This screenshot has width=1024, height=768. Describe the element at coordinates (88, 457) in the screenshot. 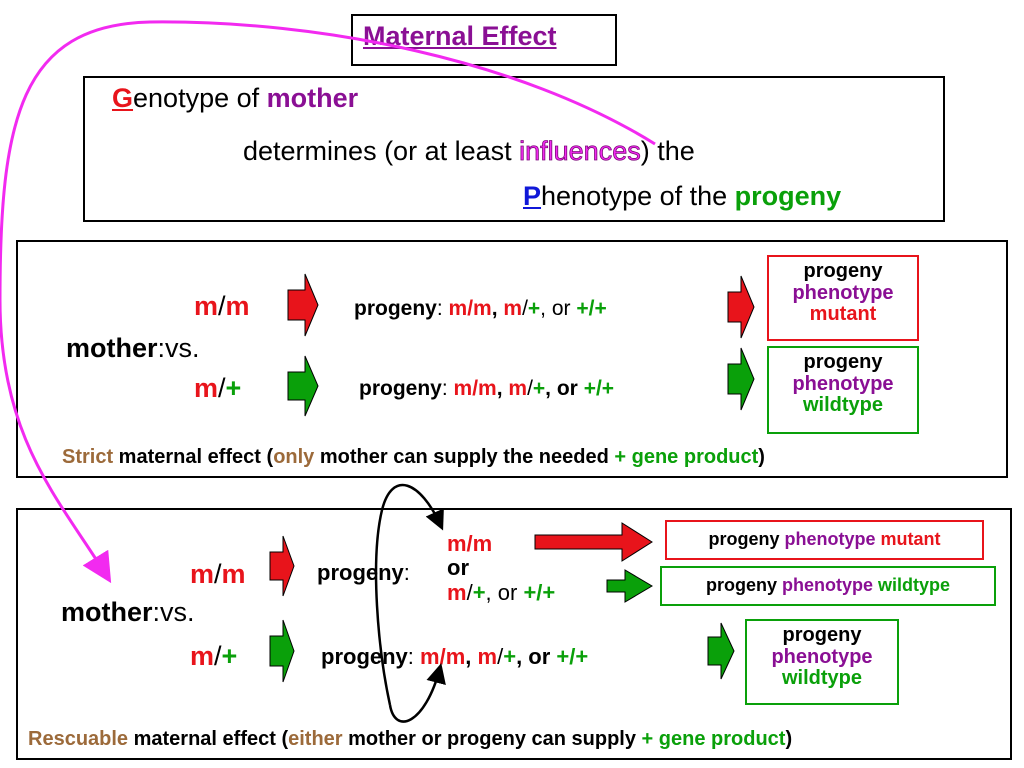

I see `strict-word: Strict` at that location.